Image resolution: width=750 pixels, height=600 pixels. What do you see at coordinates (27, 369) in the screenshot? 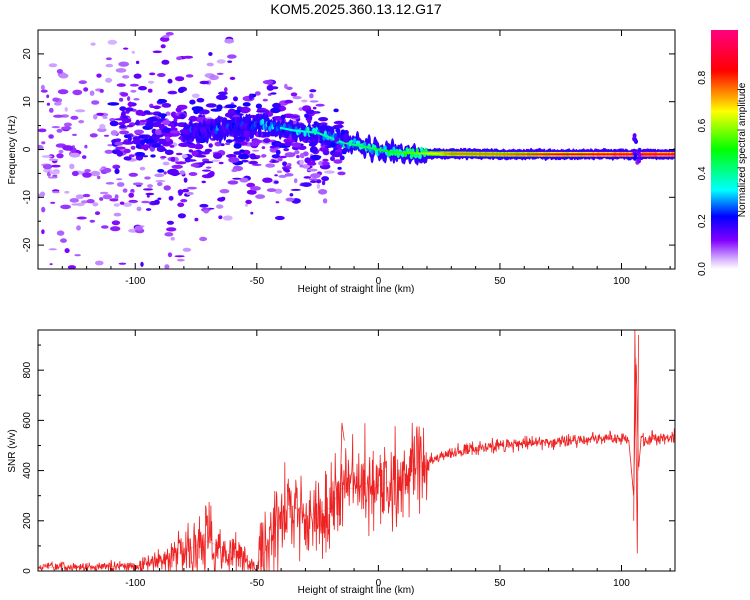
I see `snr-y-tick-label: 800` at bounding box center [27, 369].